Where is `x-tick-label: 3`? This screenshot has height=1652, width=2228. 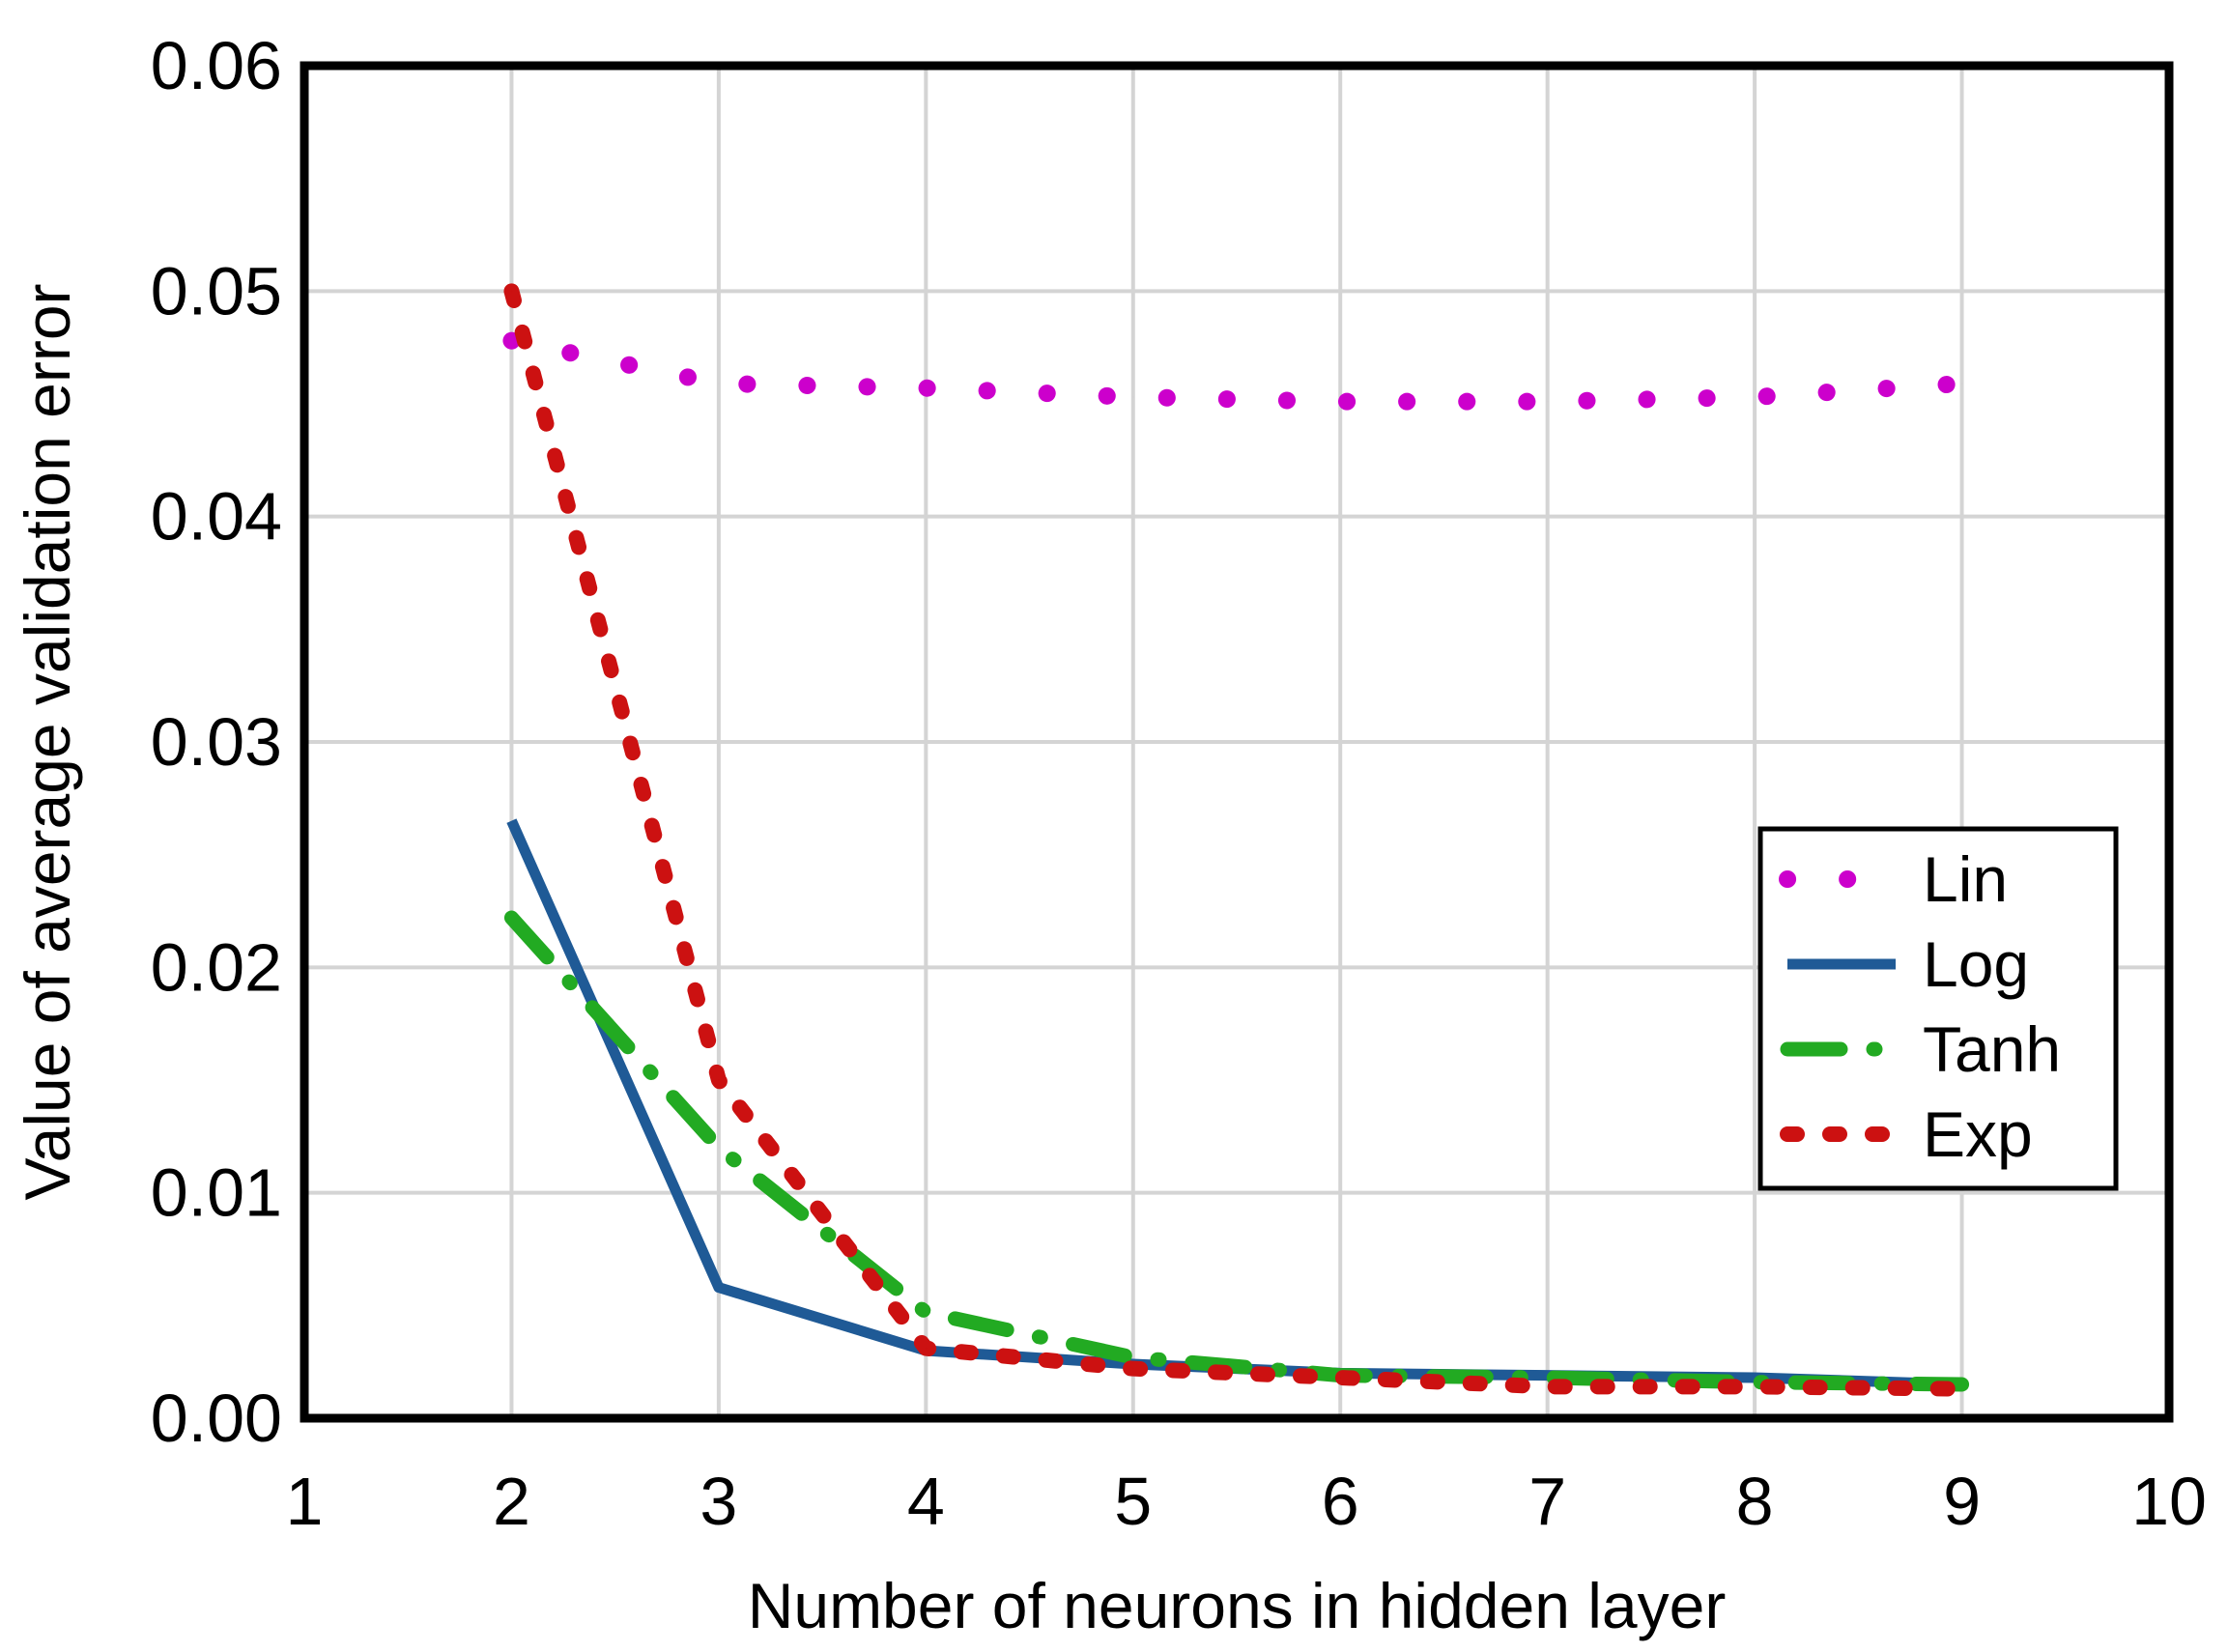
x-tick-label: 3 is located at coordinates (718, 1501).